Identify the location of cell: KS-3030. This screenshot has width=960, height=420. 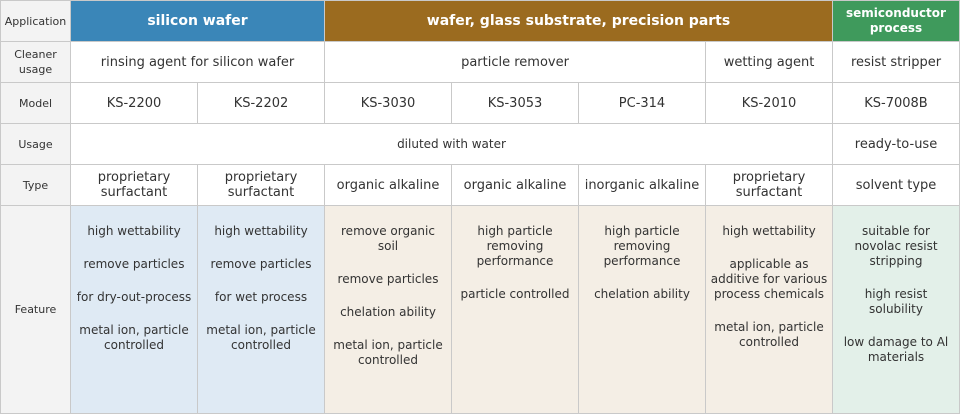
(388, 103).